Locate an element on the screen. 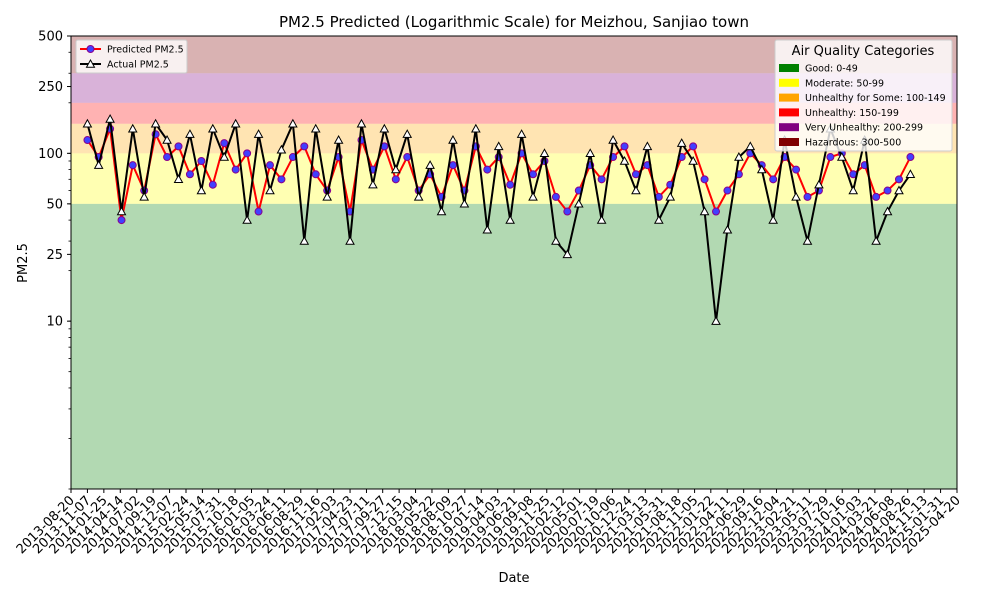 The width and height of the screenshot is (1000, 600). series-legend-label: Actual PM2.5 is located at coordinates (138, 65).